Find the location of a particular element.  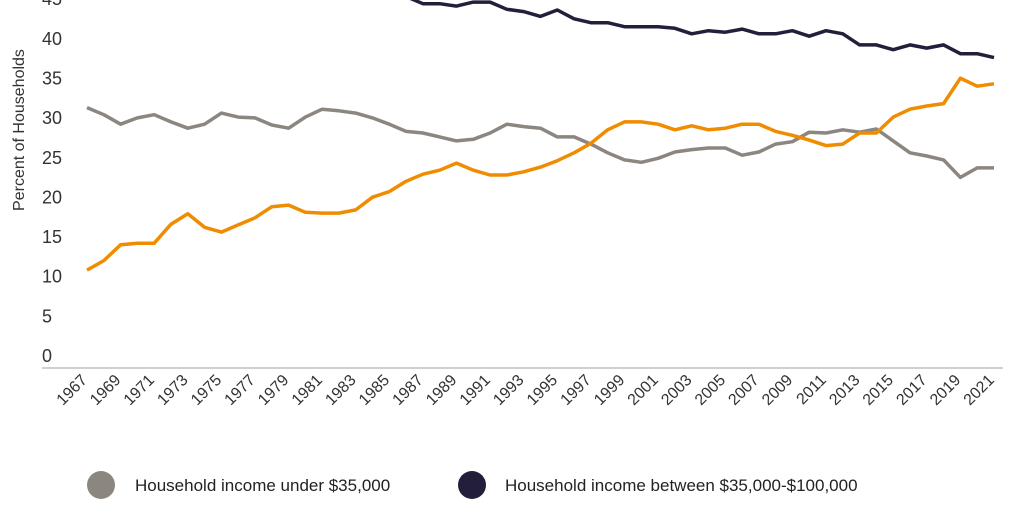

y-axis-label: Percent of Households is located at coordinates (19, 130).